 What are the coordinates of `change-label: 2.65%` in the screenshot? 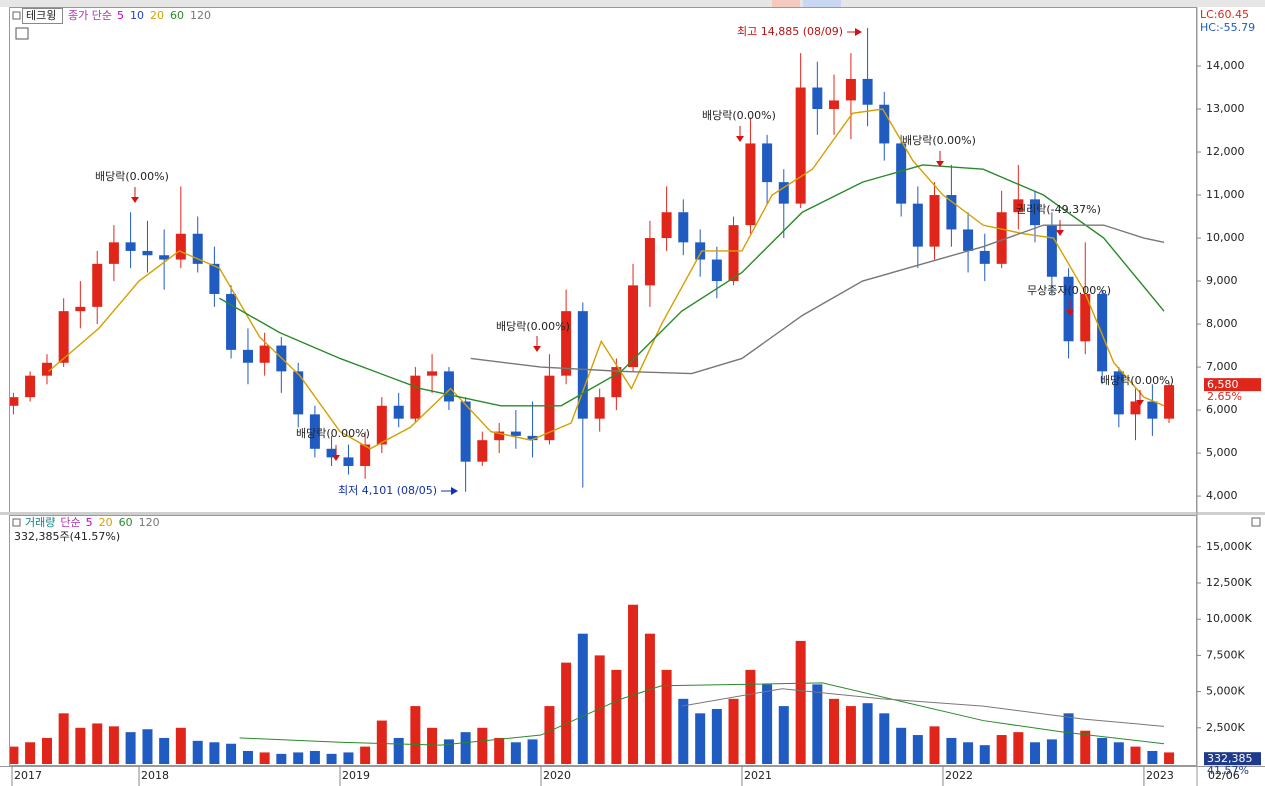 It's located at (1224, 396).